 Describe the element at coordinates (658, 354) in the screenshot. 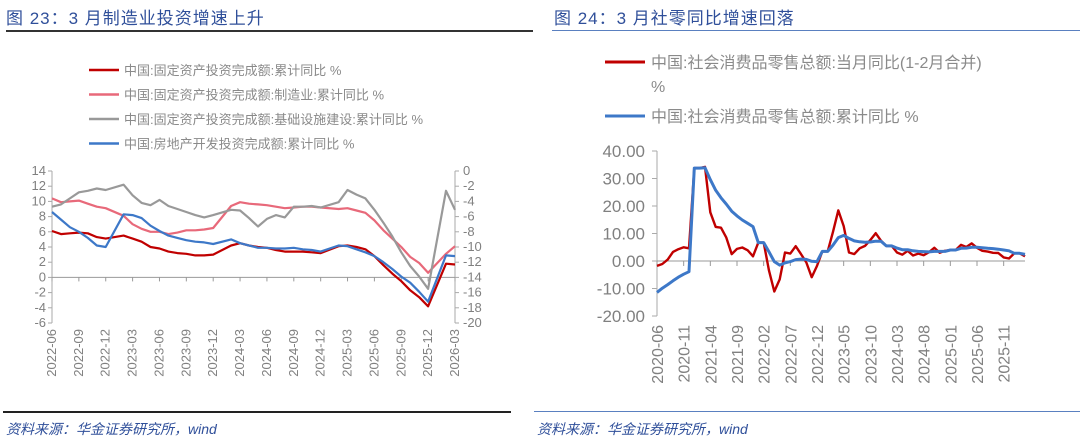

I see `x-tick-label: 2020-06` at that location.